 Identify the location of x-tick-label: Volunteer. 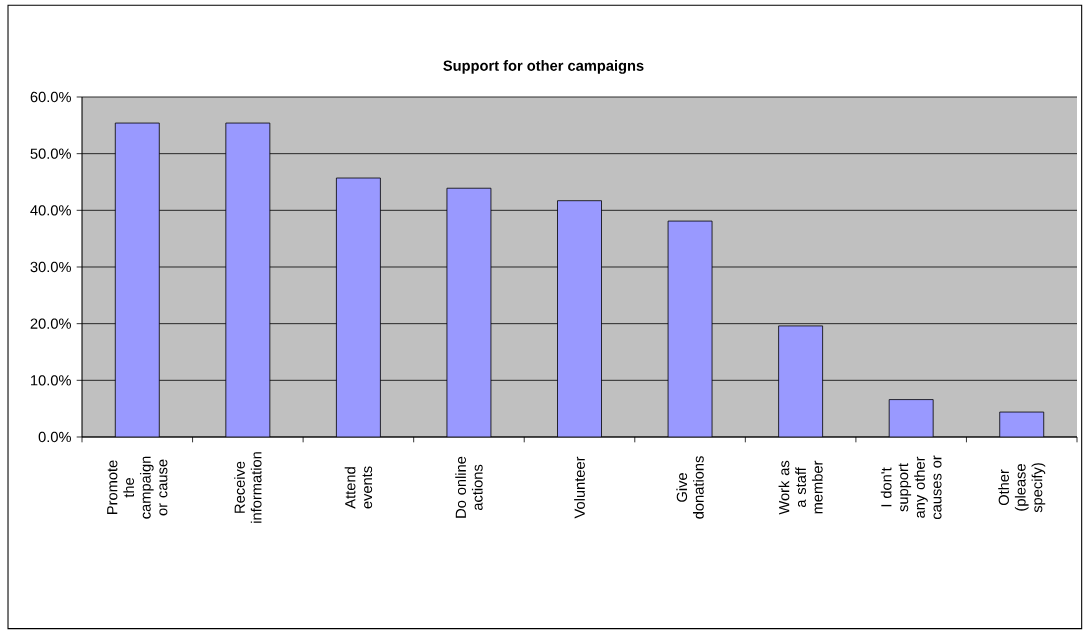
(579, 487).